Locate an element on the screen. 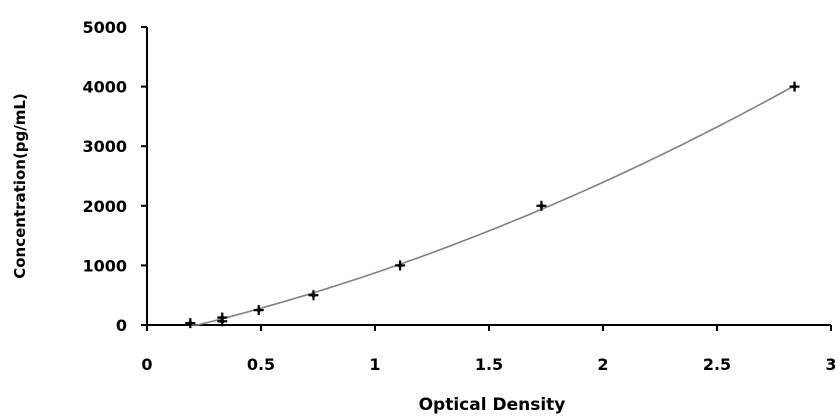  x-tick-label: 3 is located at coordinates (830, 364).